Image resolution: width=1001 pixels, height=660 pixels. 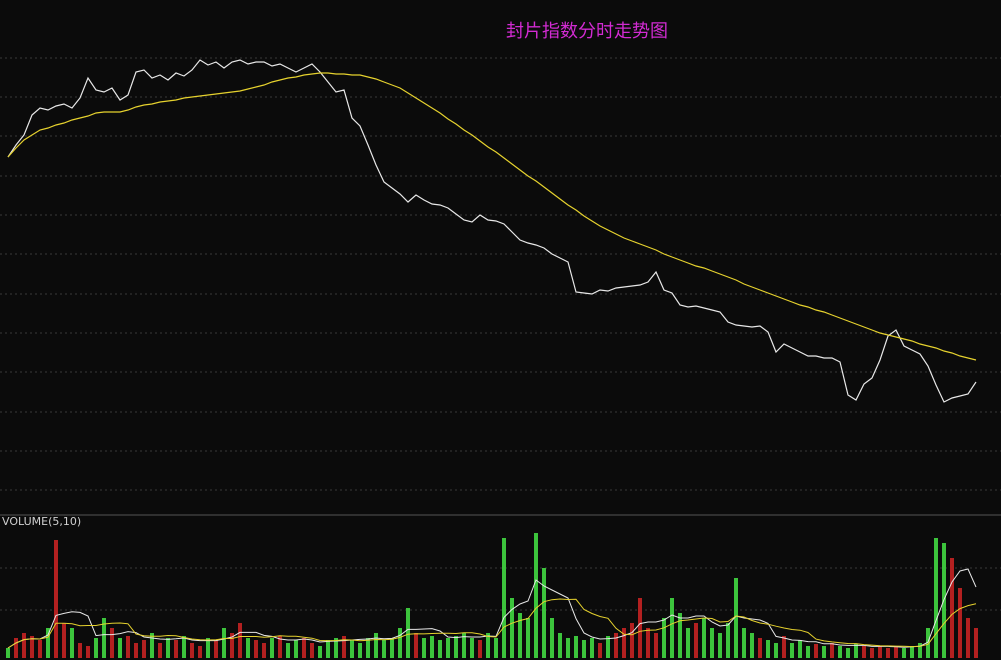 What do you see at coordinates (587, 31) in the screenshot?
I see `chart-title: 封片指数分时走势图` at bounding box center [587, 31].